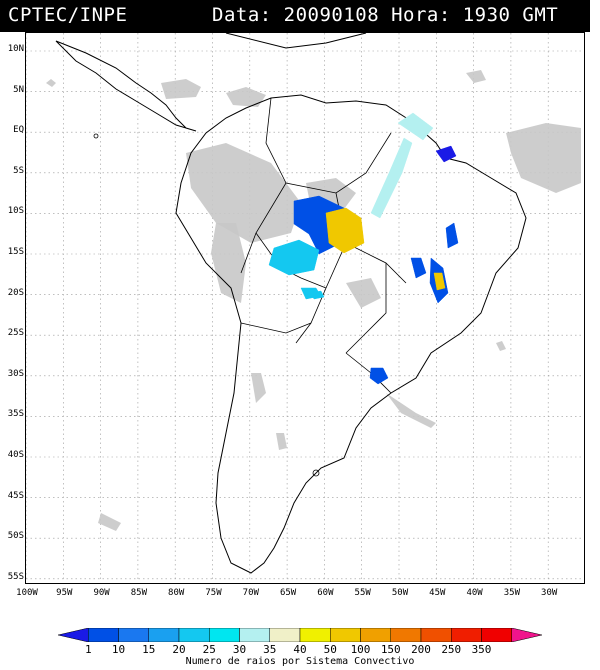  Describe the element at coordinates (15, 373) in the screenshot. I see `lat-label: 30S` at that location.